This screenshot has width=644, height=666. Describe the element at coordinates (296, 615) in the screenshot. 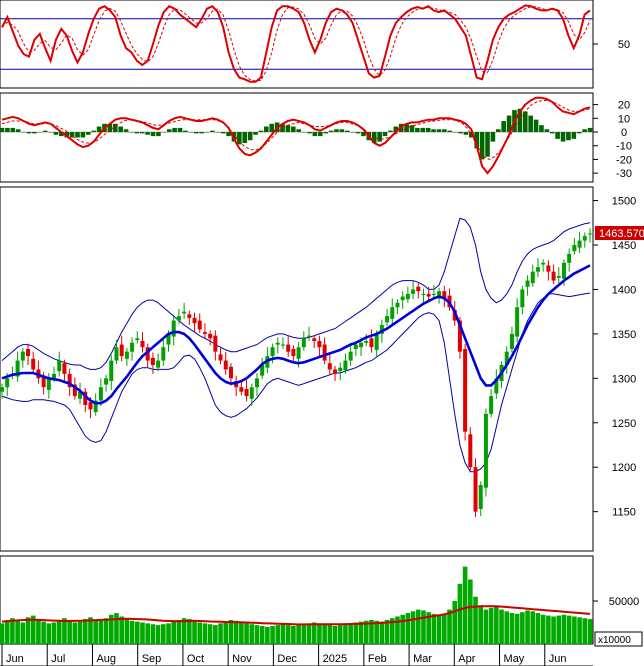

I see `volume-moving-average-line` at that location.